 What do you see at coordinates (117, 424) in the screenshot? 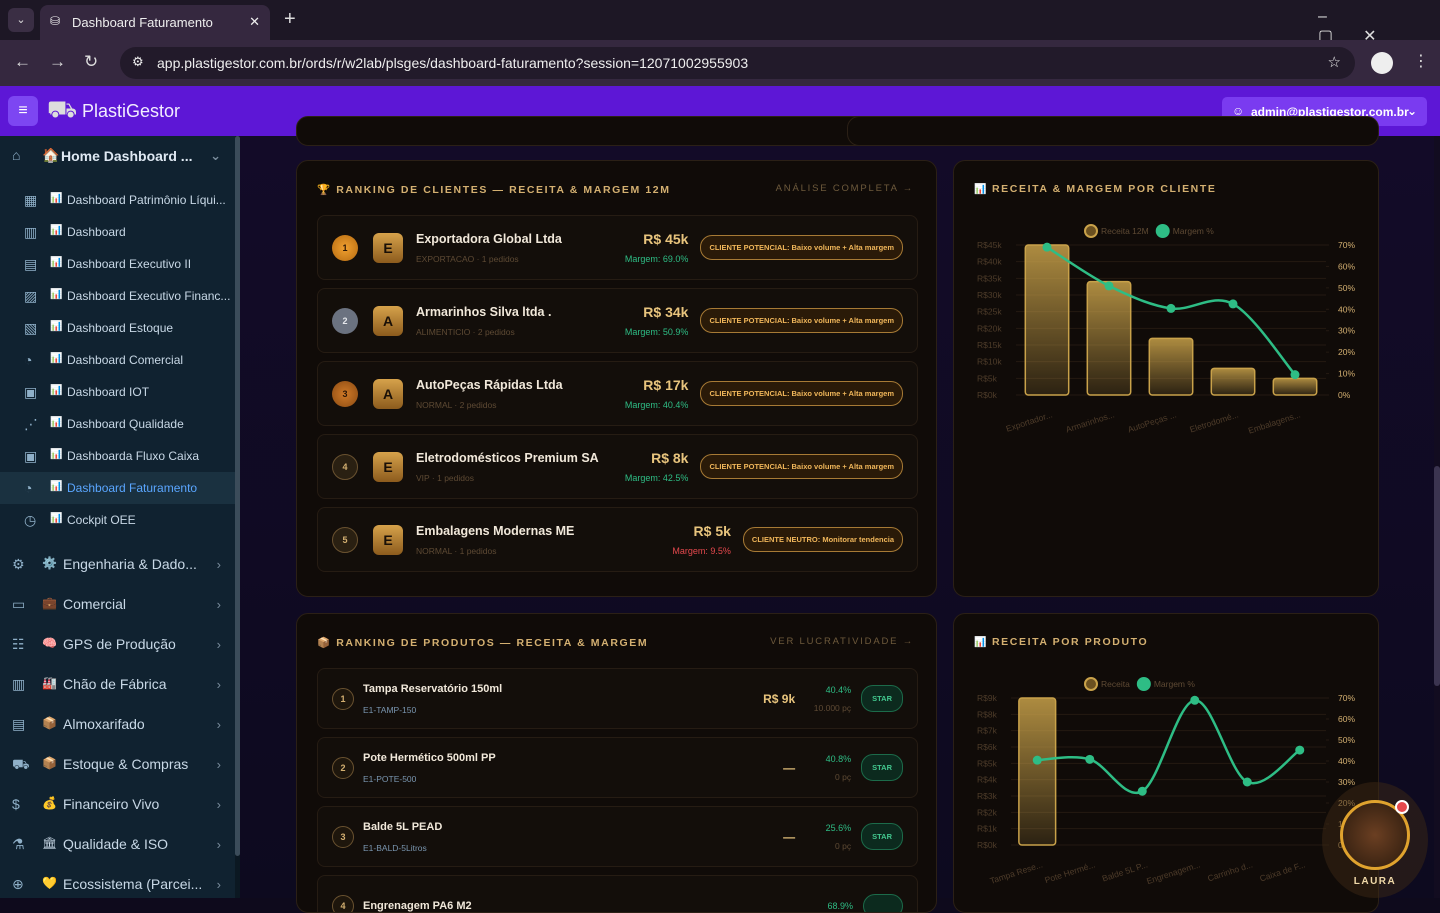
I see `nav-item: ⋰📊Dashboard Qualidade` at bounding box center [117, 424].